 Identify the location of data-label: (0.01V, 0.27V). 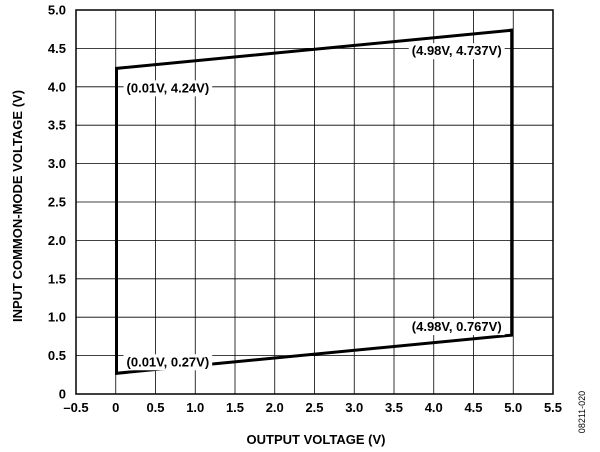
(168, 361).